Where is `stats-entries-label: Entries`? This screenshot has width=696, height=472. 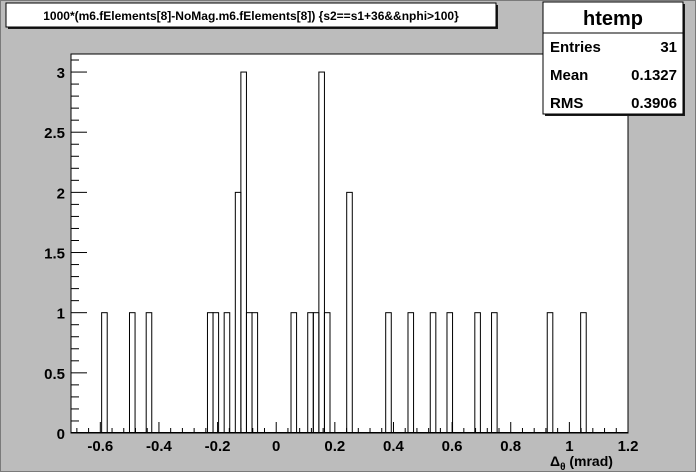
stats-entries-label: Entries is located at coordinates (575, 47).